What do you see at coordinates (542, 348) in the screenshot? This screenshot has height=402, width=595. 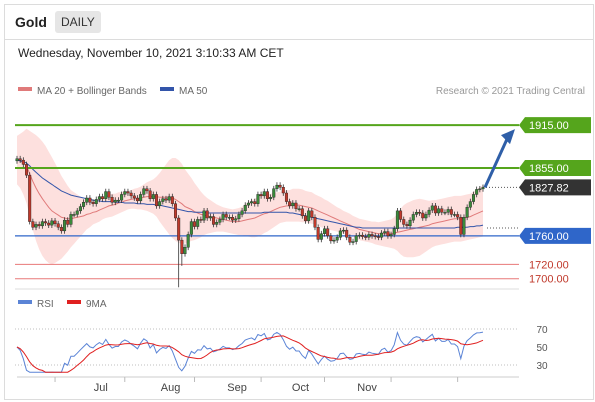 I see `rsi-tick-label: 50` at bounding box center [542, 348].